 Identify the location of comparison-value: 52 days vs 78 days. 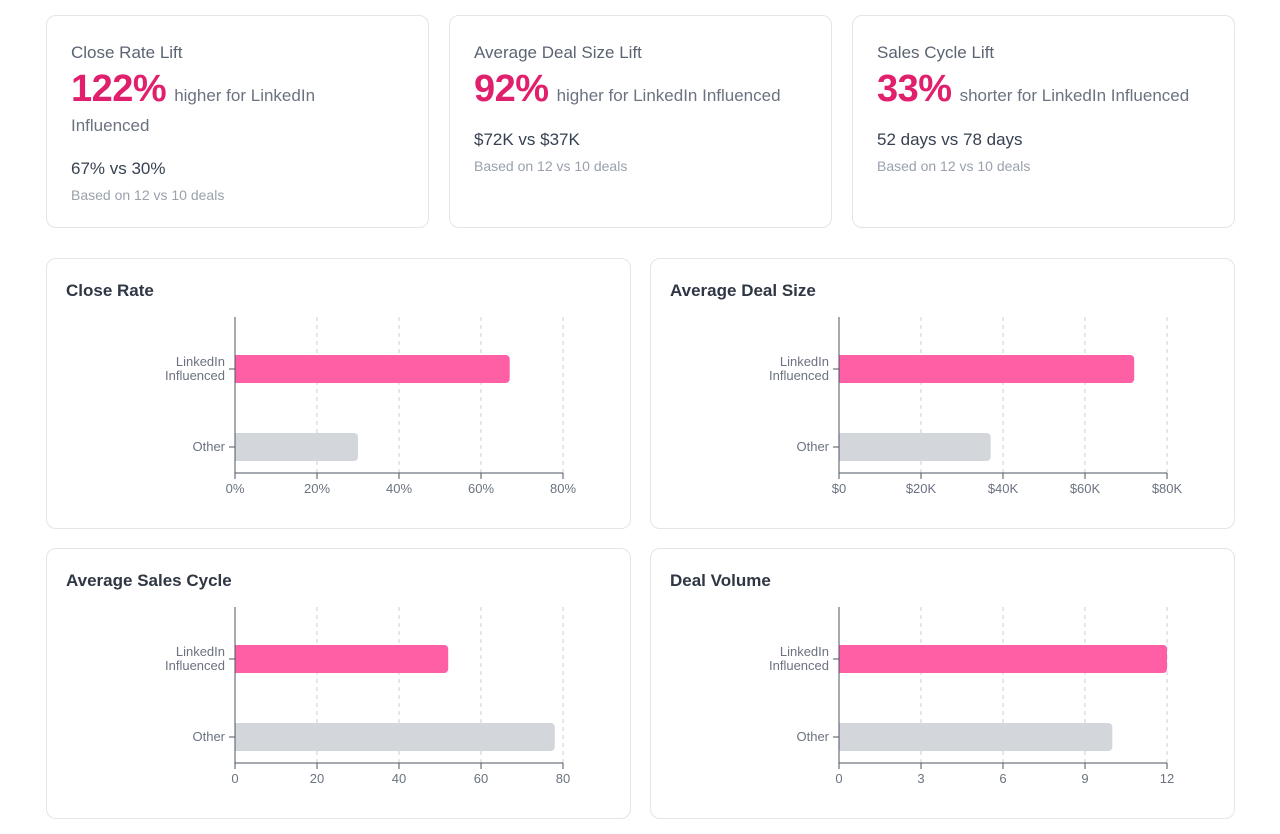
(950, 139).